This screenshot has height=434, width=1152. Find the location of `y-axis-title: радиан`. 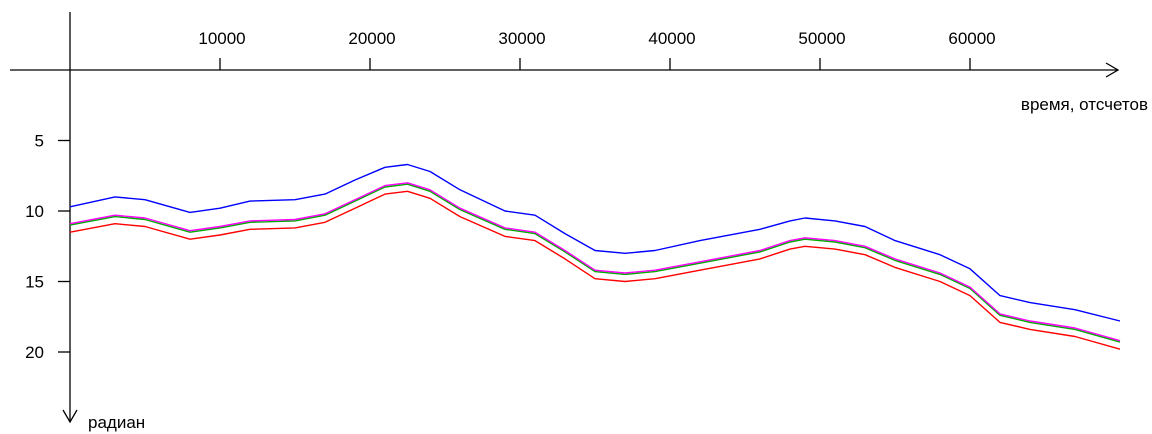

y-axis-title: радиан is located at coordinates (116, 422).